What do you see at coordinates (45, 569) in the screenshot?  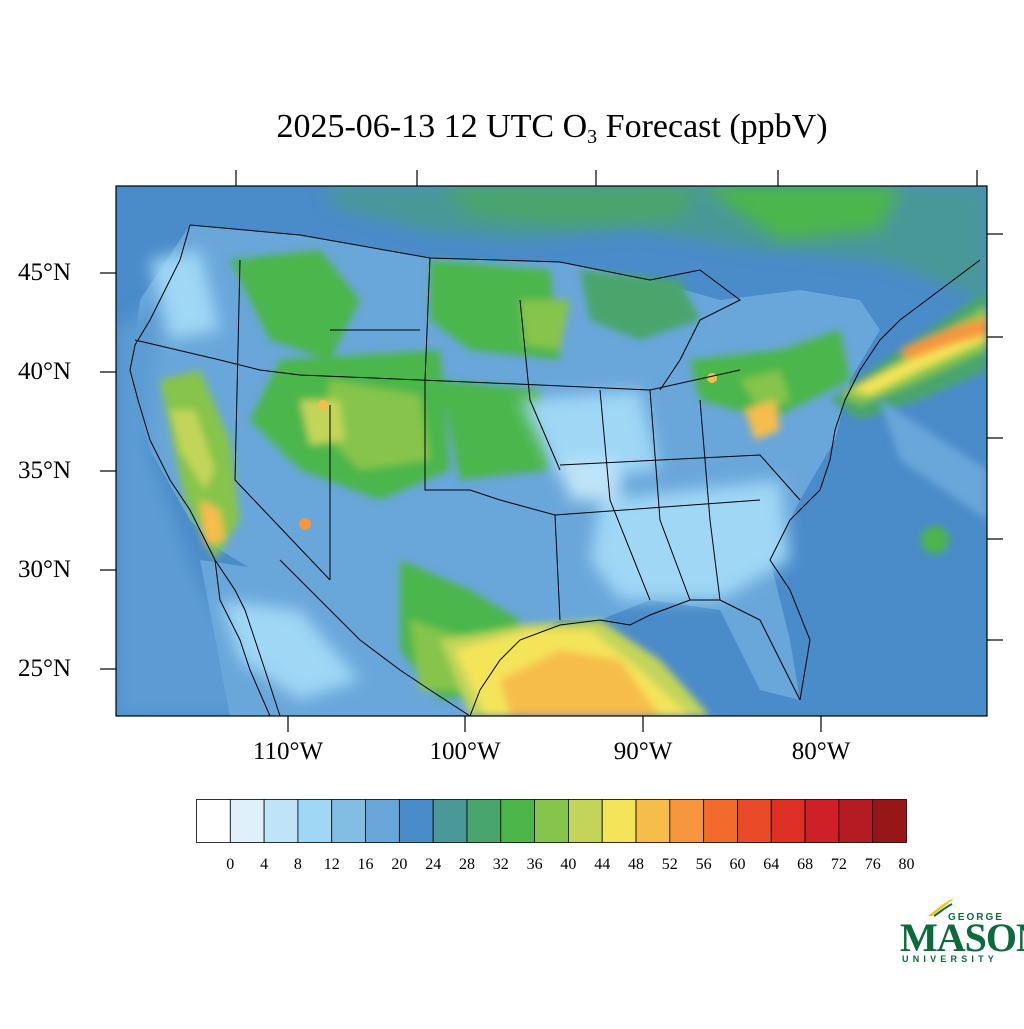 I see `lat-label-30n: 30°N` at bounding box center [45, 569].